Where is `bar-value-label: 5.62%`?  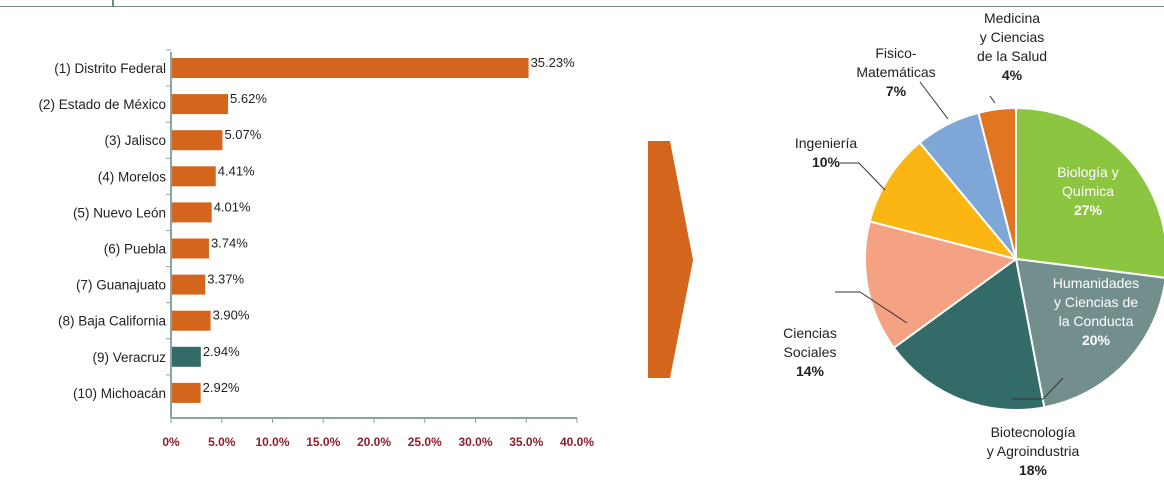
bar-value-label: 5.62% is located at coordinates (248, 98).